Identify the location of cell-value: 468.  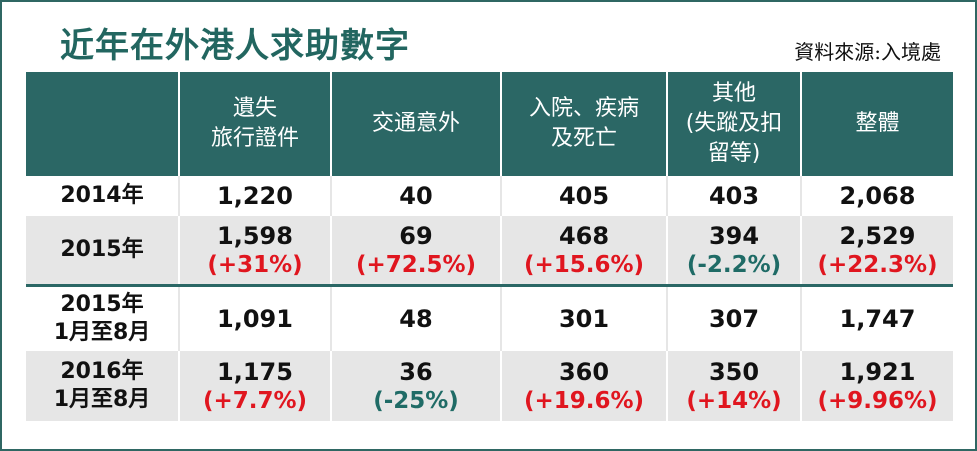
(584, 236).